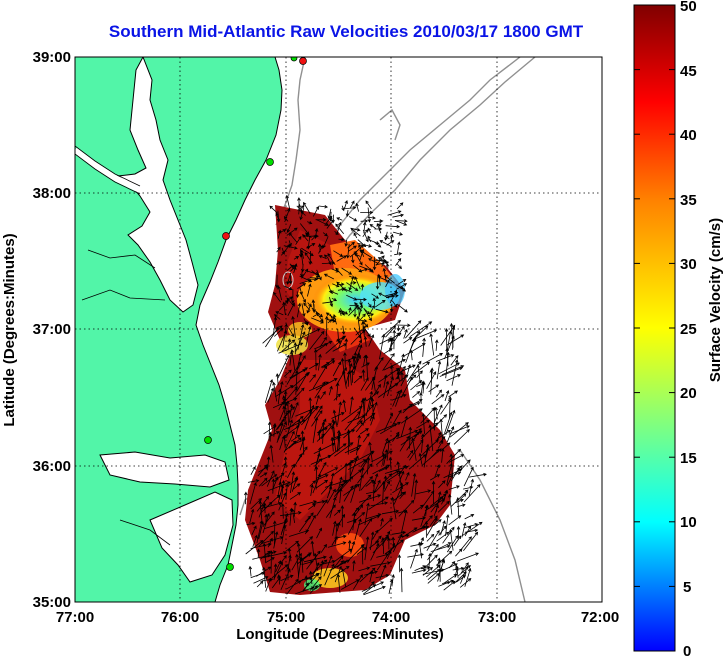  What do you see at coordinates (191, 537) in the screenshot?
I see `pamlico-sound` at bounding box center [191, 537].